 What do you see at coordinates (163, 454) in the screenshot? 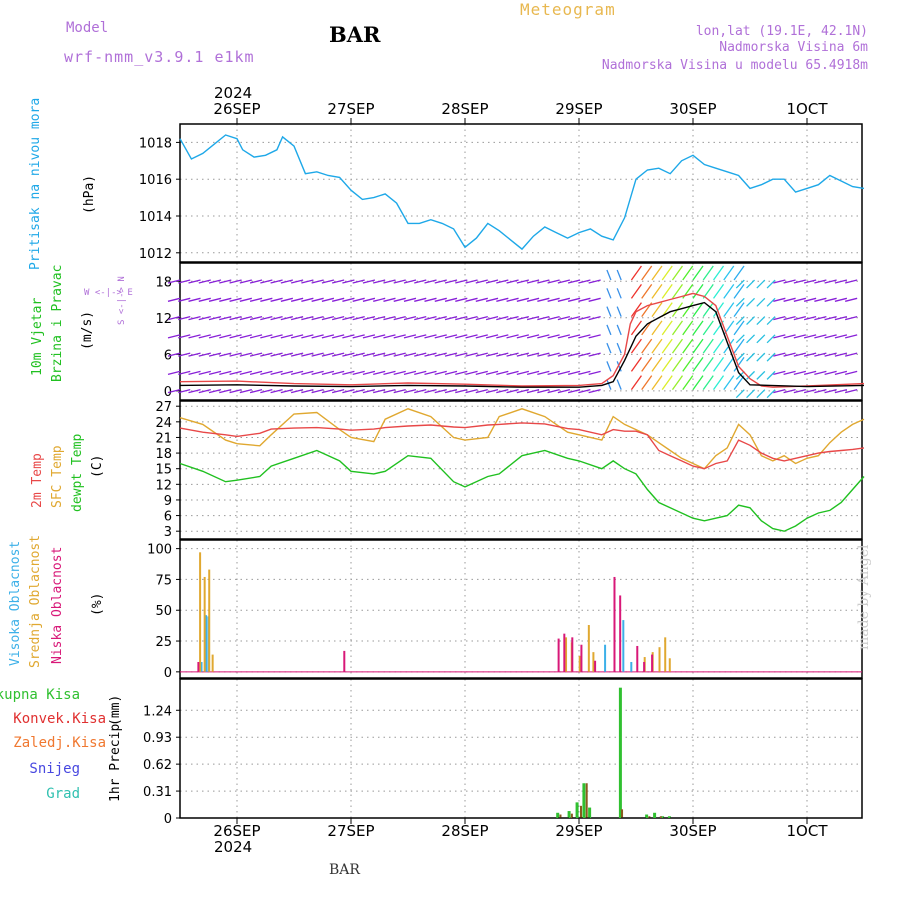
I see `y-tick-label: 18` at bounding box center [163, 454].